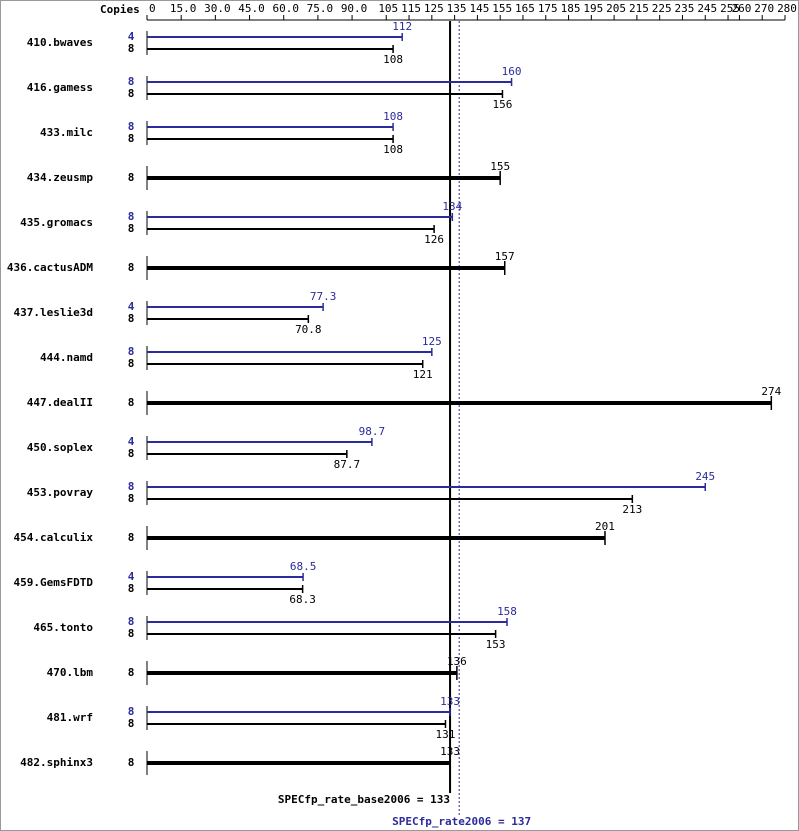 The width and height of the screenshot is (799, 831). I want to click on category-label: 470.lbm, so click(70, 672).